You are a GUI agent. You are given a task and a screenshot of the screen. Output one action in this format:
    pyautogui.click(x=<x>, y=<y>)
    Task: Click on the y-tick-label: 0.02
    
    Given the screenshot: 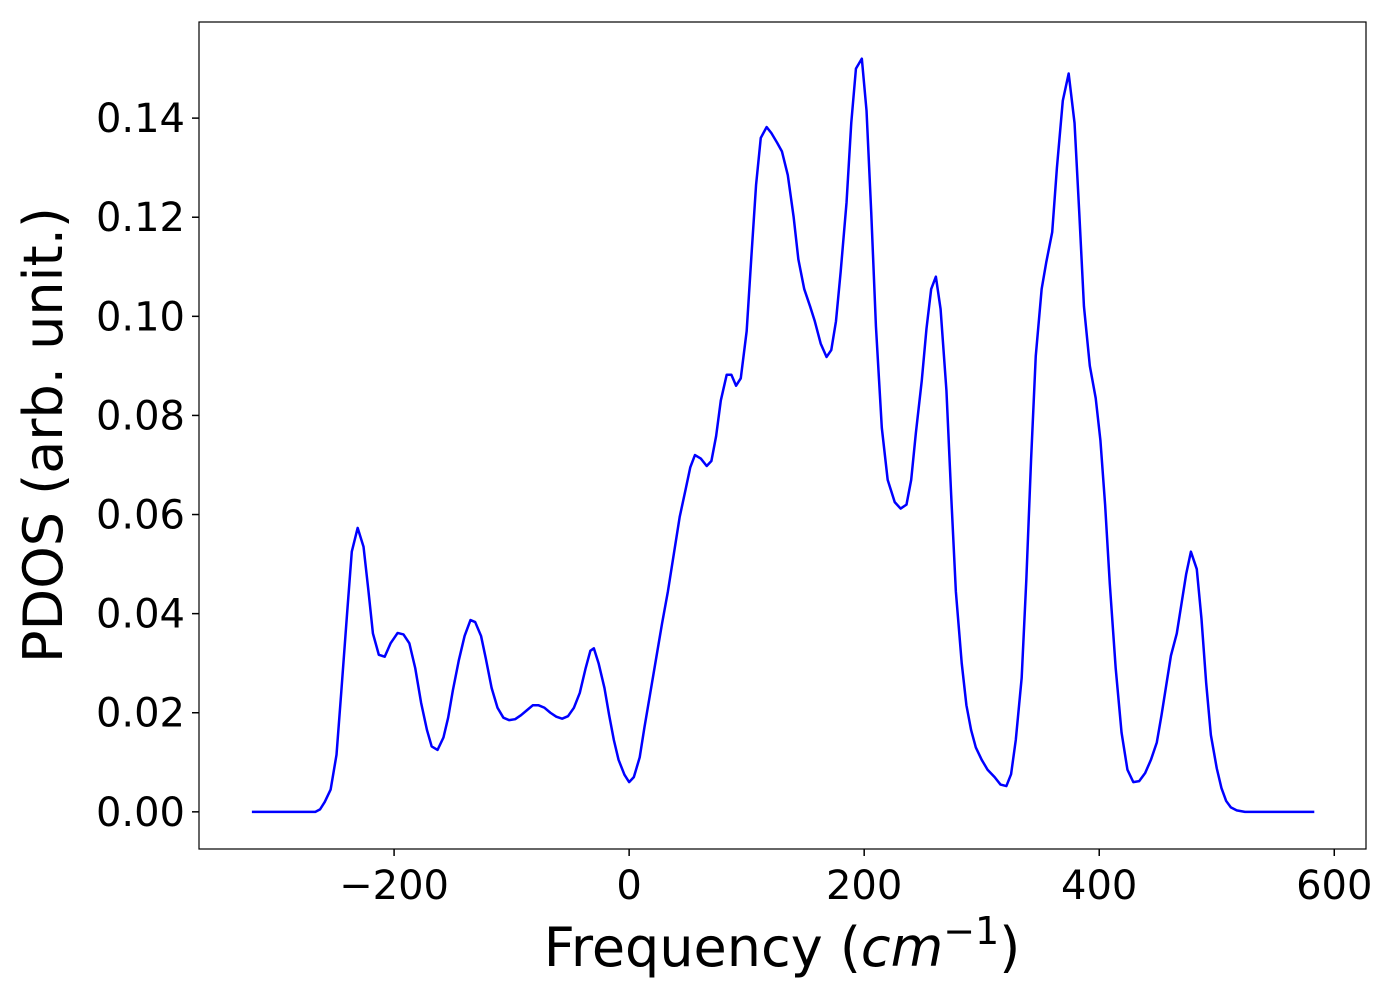 What is the action you would take?
    pyautogui.click(x=140, y=714)
    